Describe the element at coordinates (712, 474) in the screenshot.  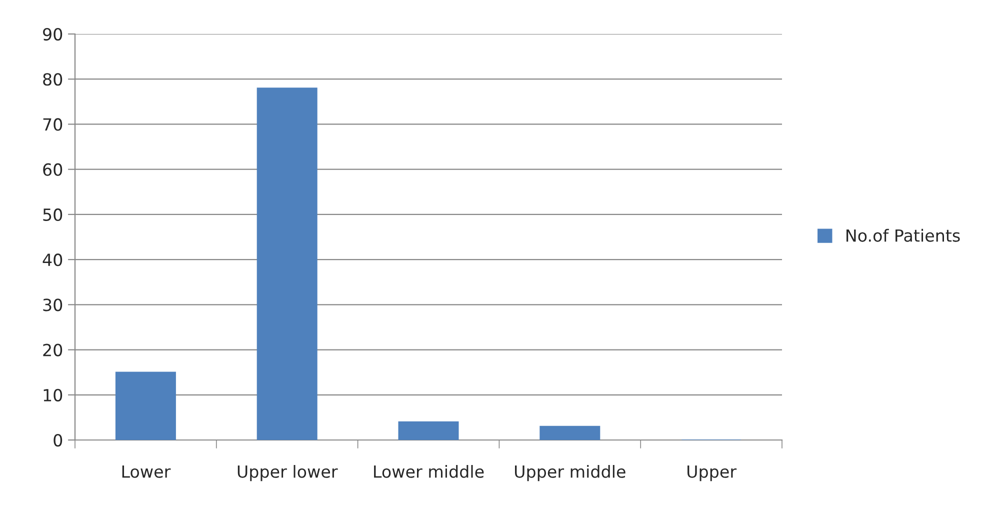
I see `x-tick-label: Upper` at that location.